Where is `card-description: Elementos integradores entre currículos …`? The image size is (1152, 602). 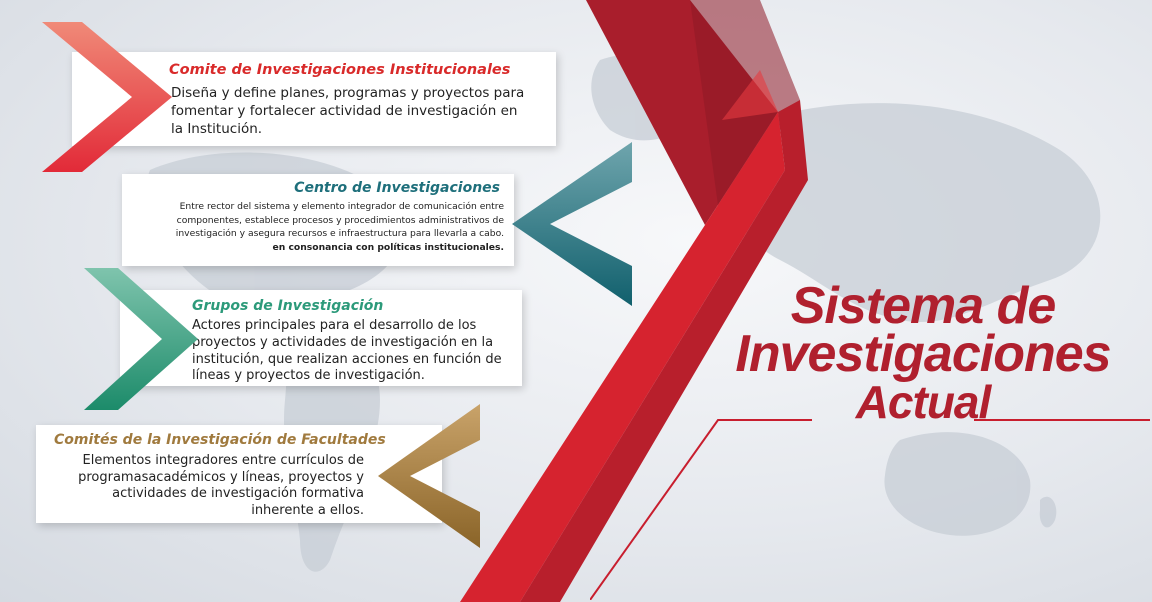
card-description: Elementos integradores entre currículos … is located at coordinates (221, 485).